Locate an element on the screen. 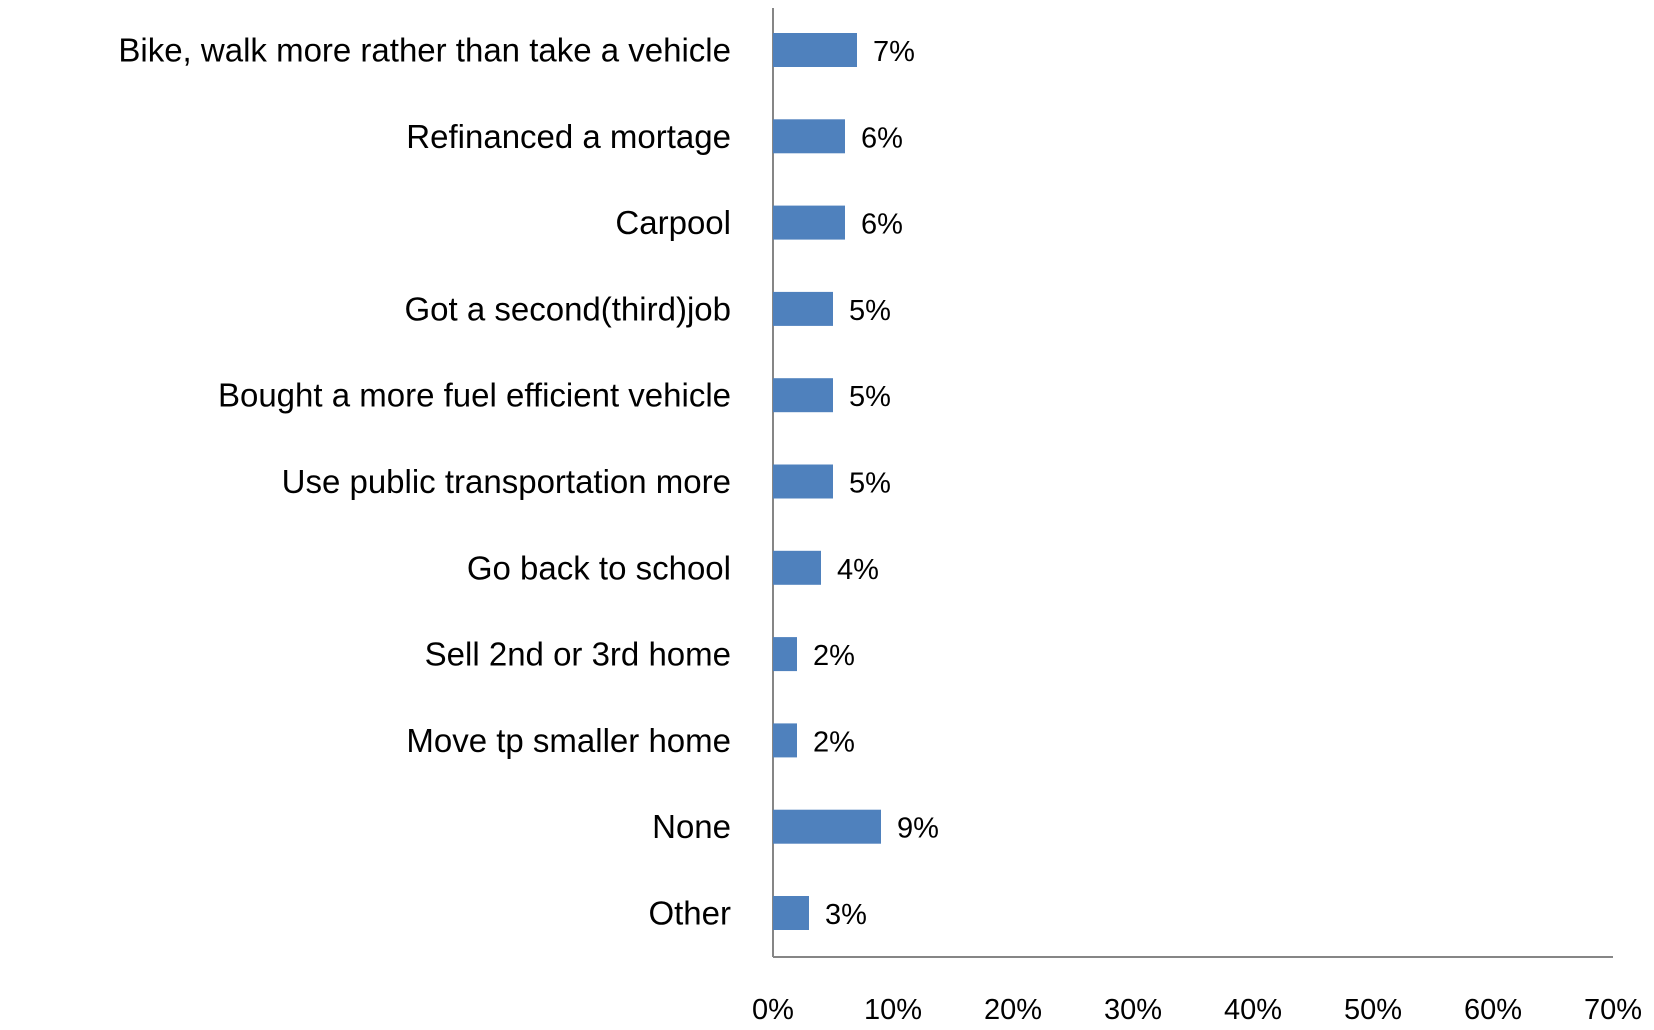 The width and height of the screenshot is (1654, 1030). x-tick-label: 20% is located at coordinates (1013, 1010).